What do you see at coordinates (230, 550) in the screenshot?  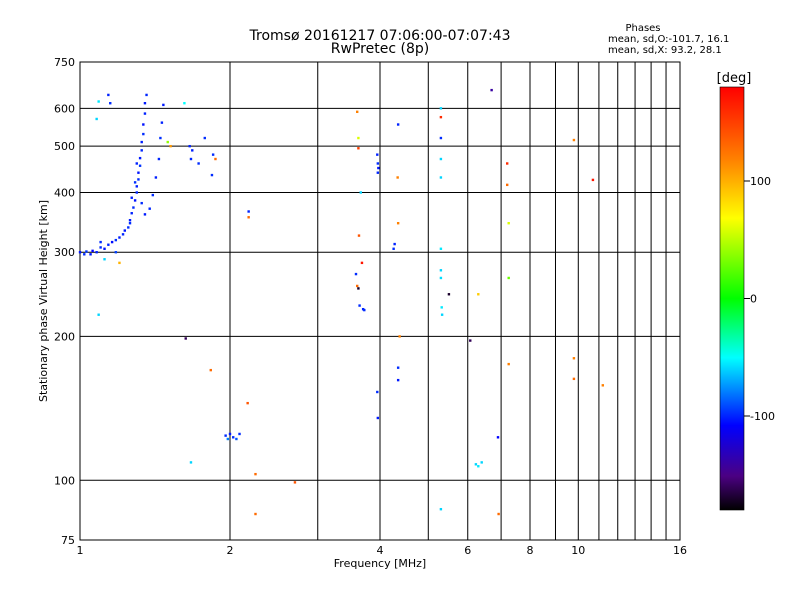 I see `x-tick-label: 2` at bounding box center [230, 550].